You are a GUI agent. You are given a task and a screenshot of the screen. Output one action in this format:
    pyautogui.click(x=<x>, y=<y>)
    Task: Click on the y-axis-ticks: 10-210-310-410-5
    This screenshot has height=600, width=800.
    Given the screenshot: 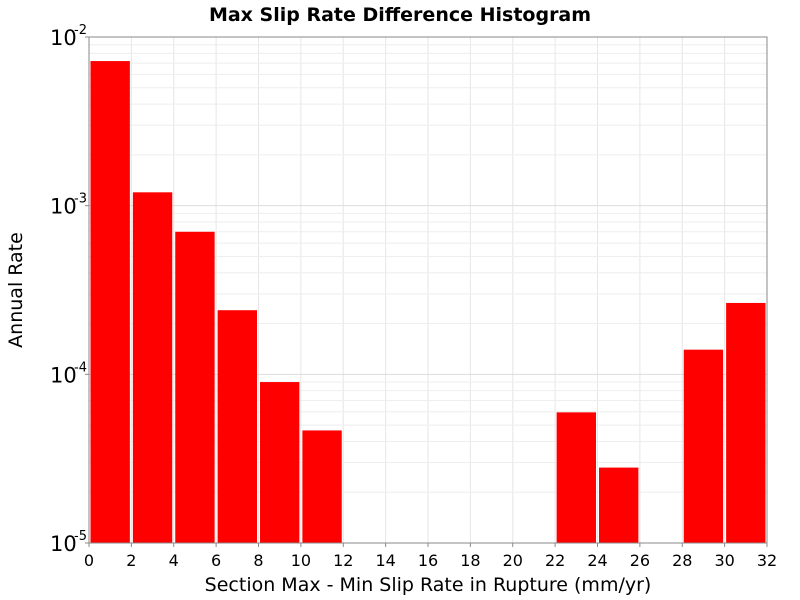 What is the action you would take?
    pyautogui.click(x=69, y=289)
    